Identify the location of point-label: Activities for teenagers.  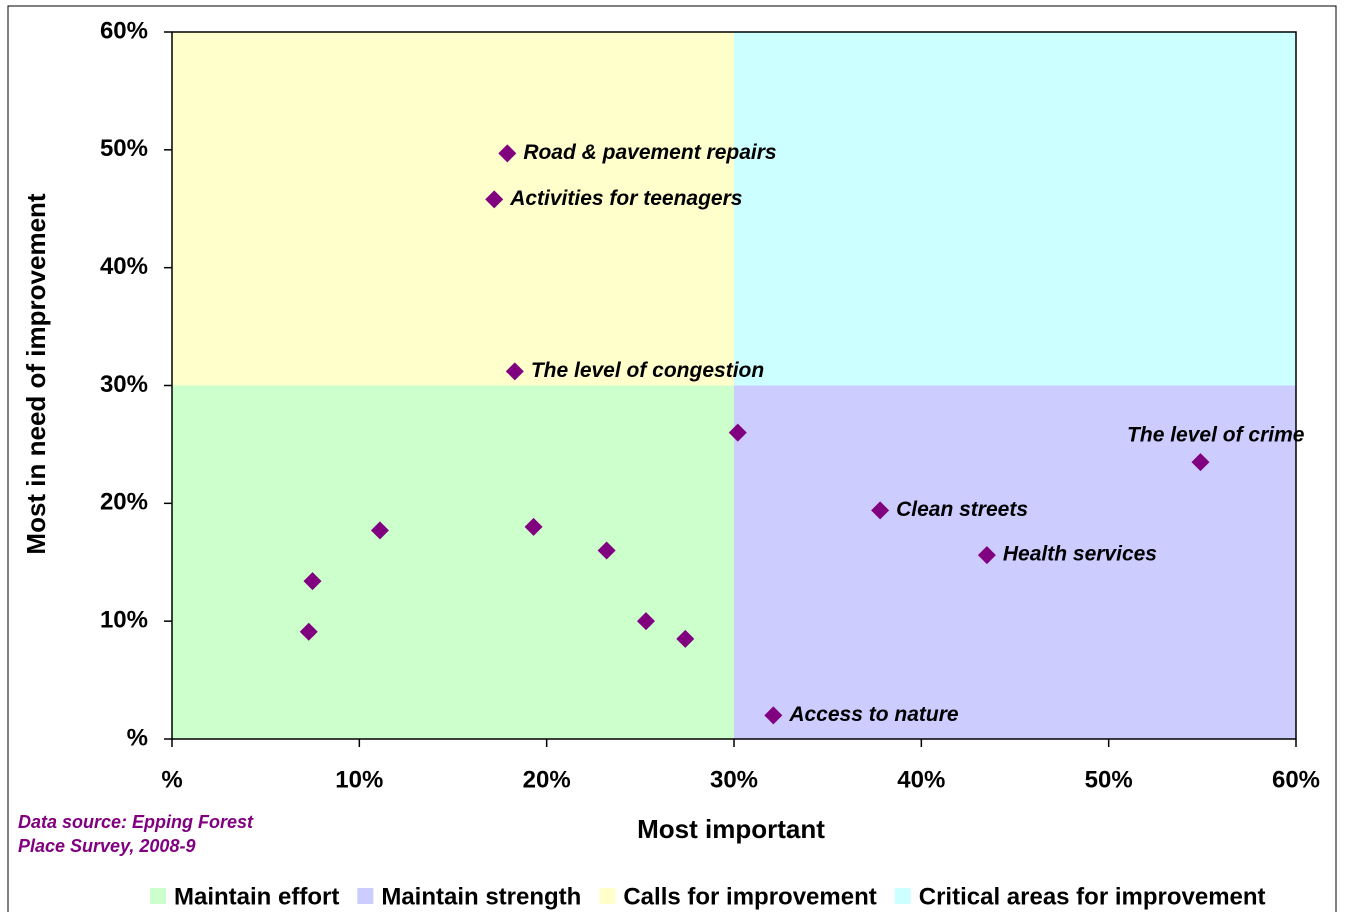
(625, 198).